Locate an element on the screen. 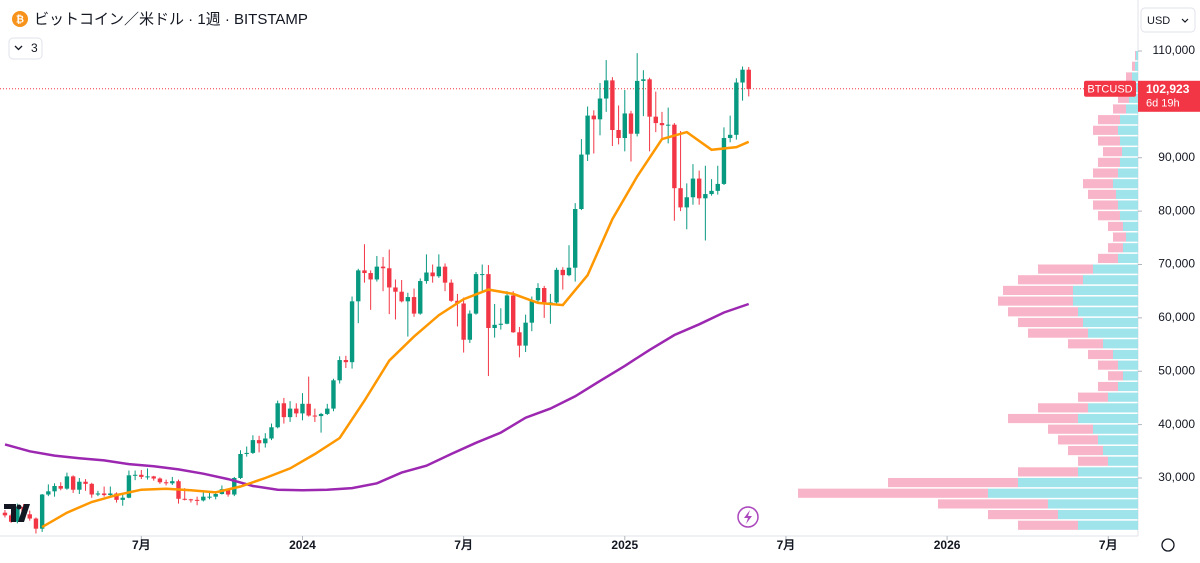 This screenshot has height=563, width=1200. y-tick-label: 50,000 is located at coordinates (1176, 370).